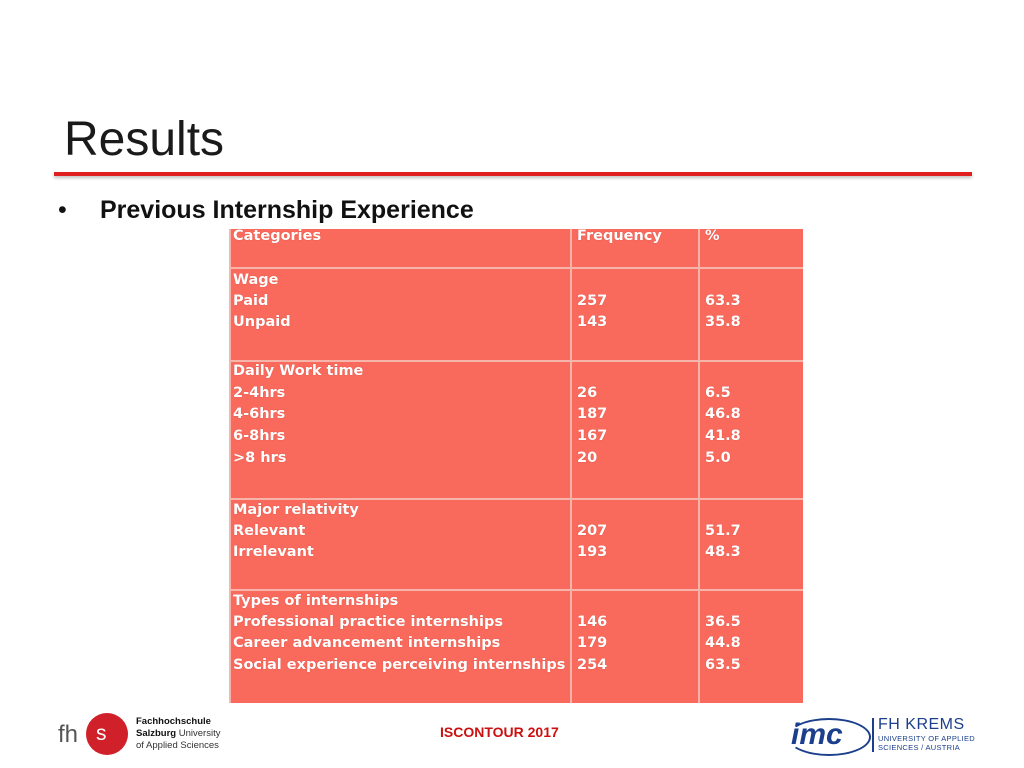  Describe the element at coordinates (571, 466) in the screenshot. I see `table-divider-col1` at that location.